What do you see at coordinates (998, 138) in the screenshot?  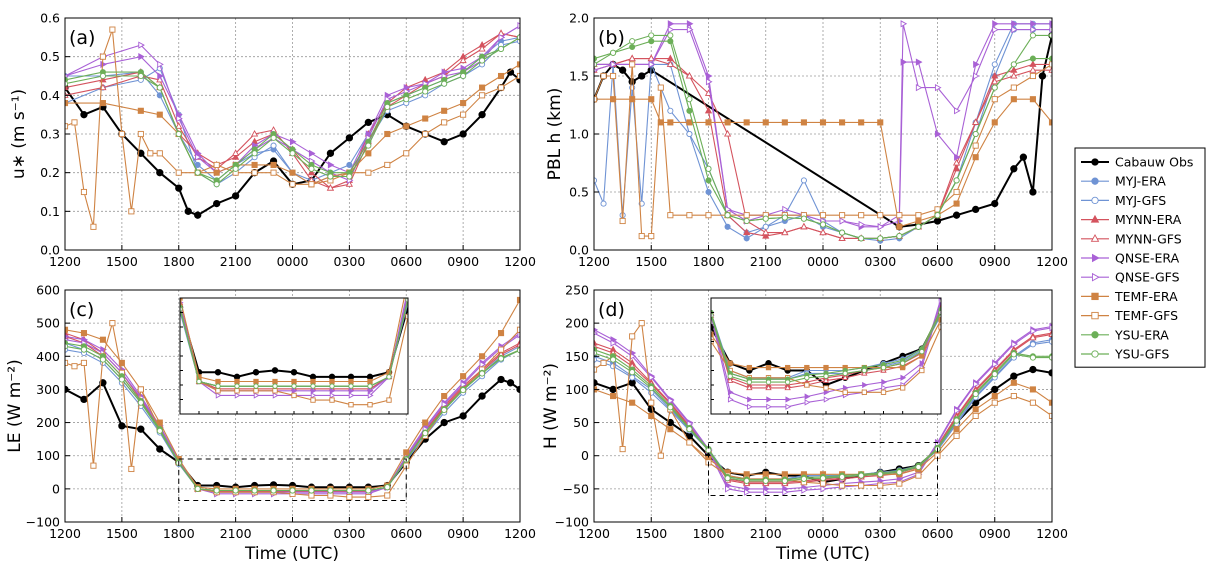 I see `panel-d-inset-point-mynn-era` at bounding box center [998, 138].